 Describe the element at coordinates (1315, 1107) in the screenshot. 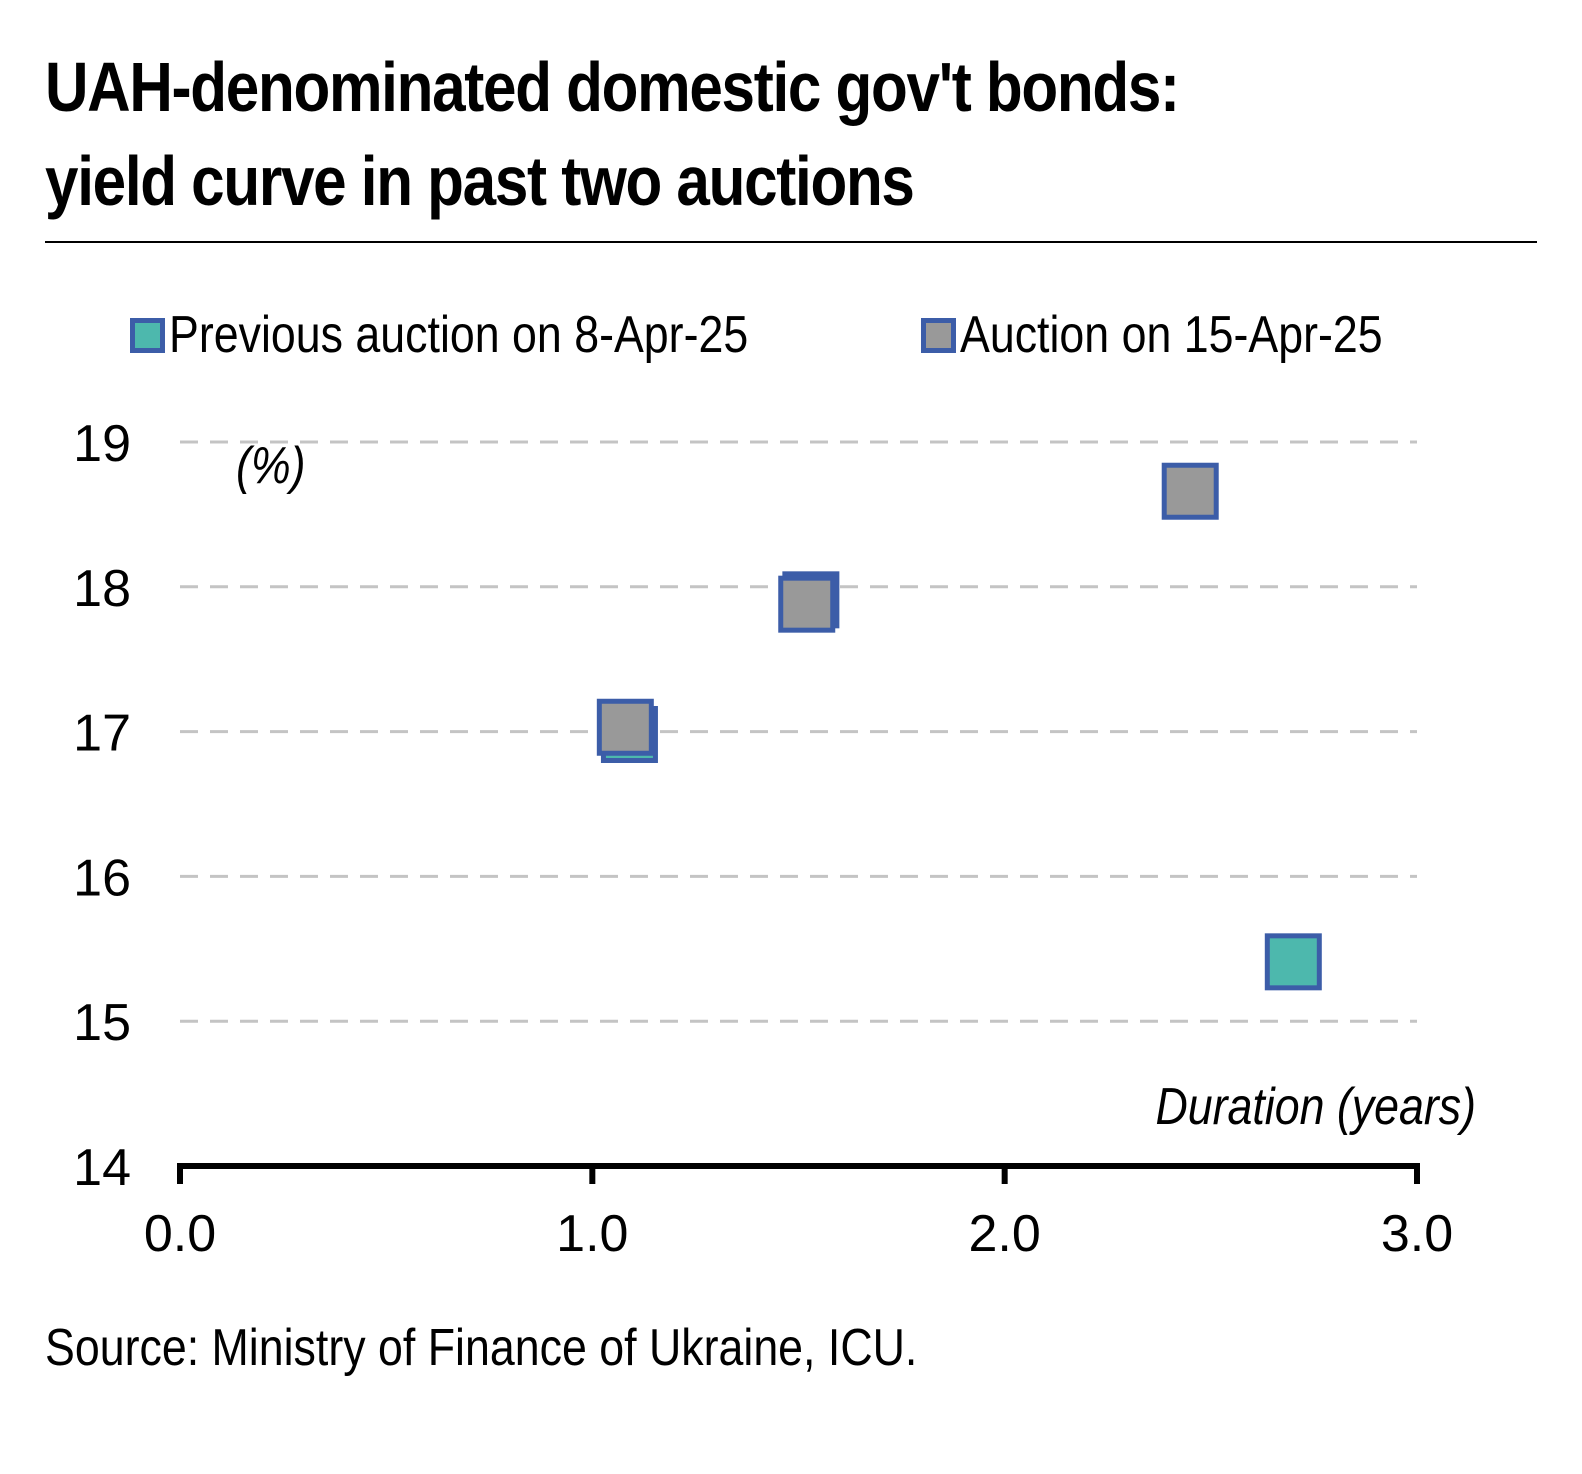

I see `x-axis-label: Duration (years)` at that location.